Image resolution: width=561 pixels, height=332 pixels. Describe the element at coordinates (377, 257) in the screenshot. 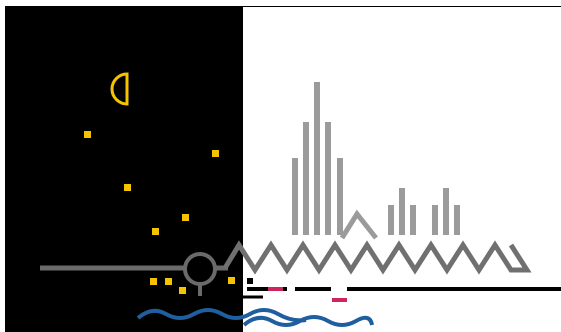

I see `zigzag-line` at that location.